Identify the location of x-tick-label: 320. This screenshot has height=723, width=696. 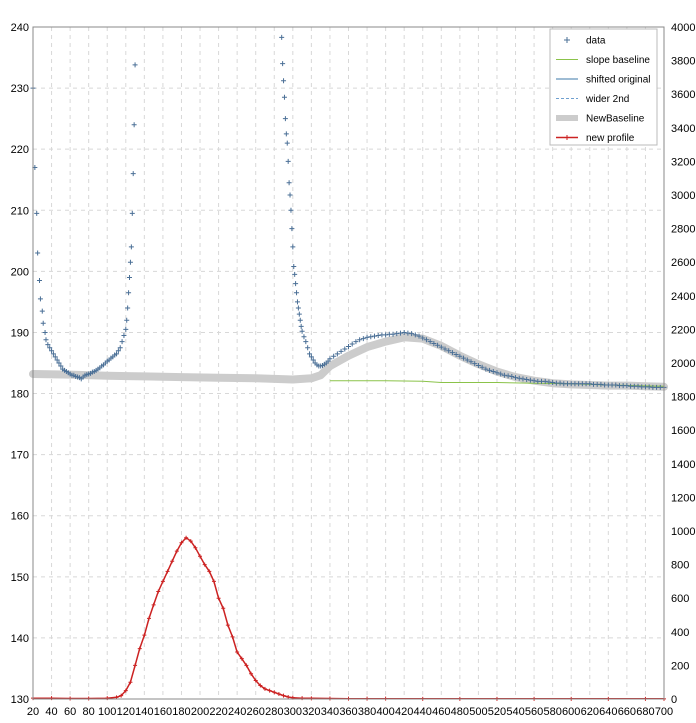
(311, 712).